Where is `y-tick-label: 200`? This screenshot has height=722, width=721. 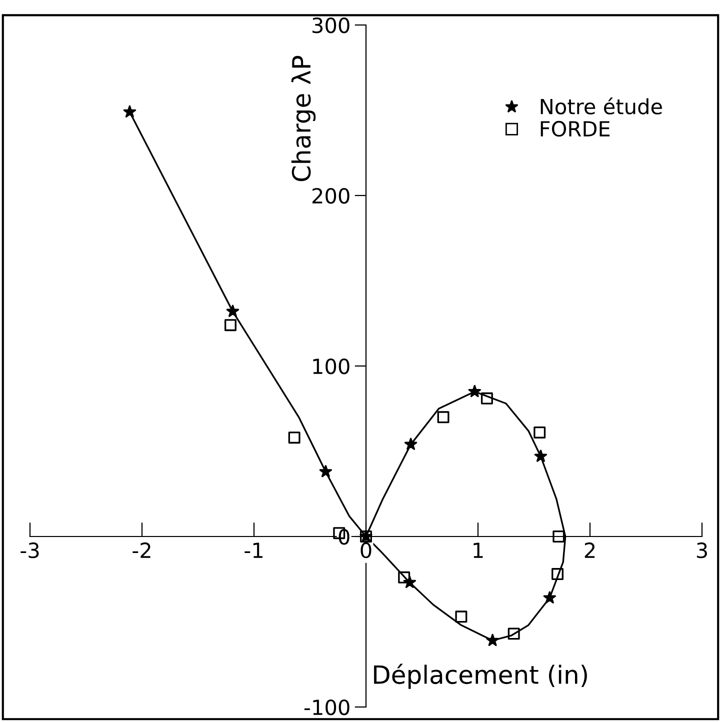 y-tick-label: 200 is located at coordinates (331, 196).